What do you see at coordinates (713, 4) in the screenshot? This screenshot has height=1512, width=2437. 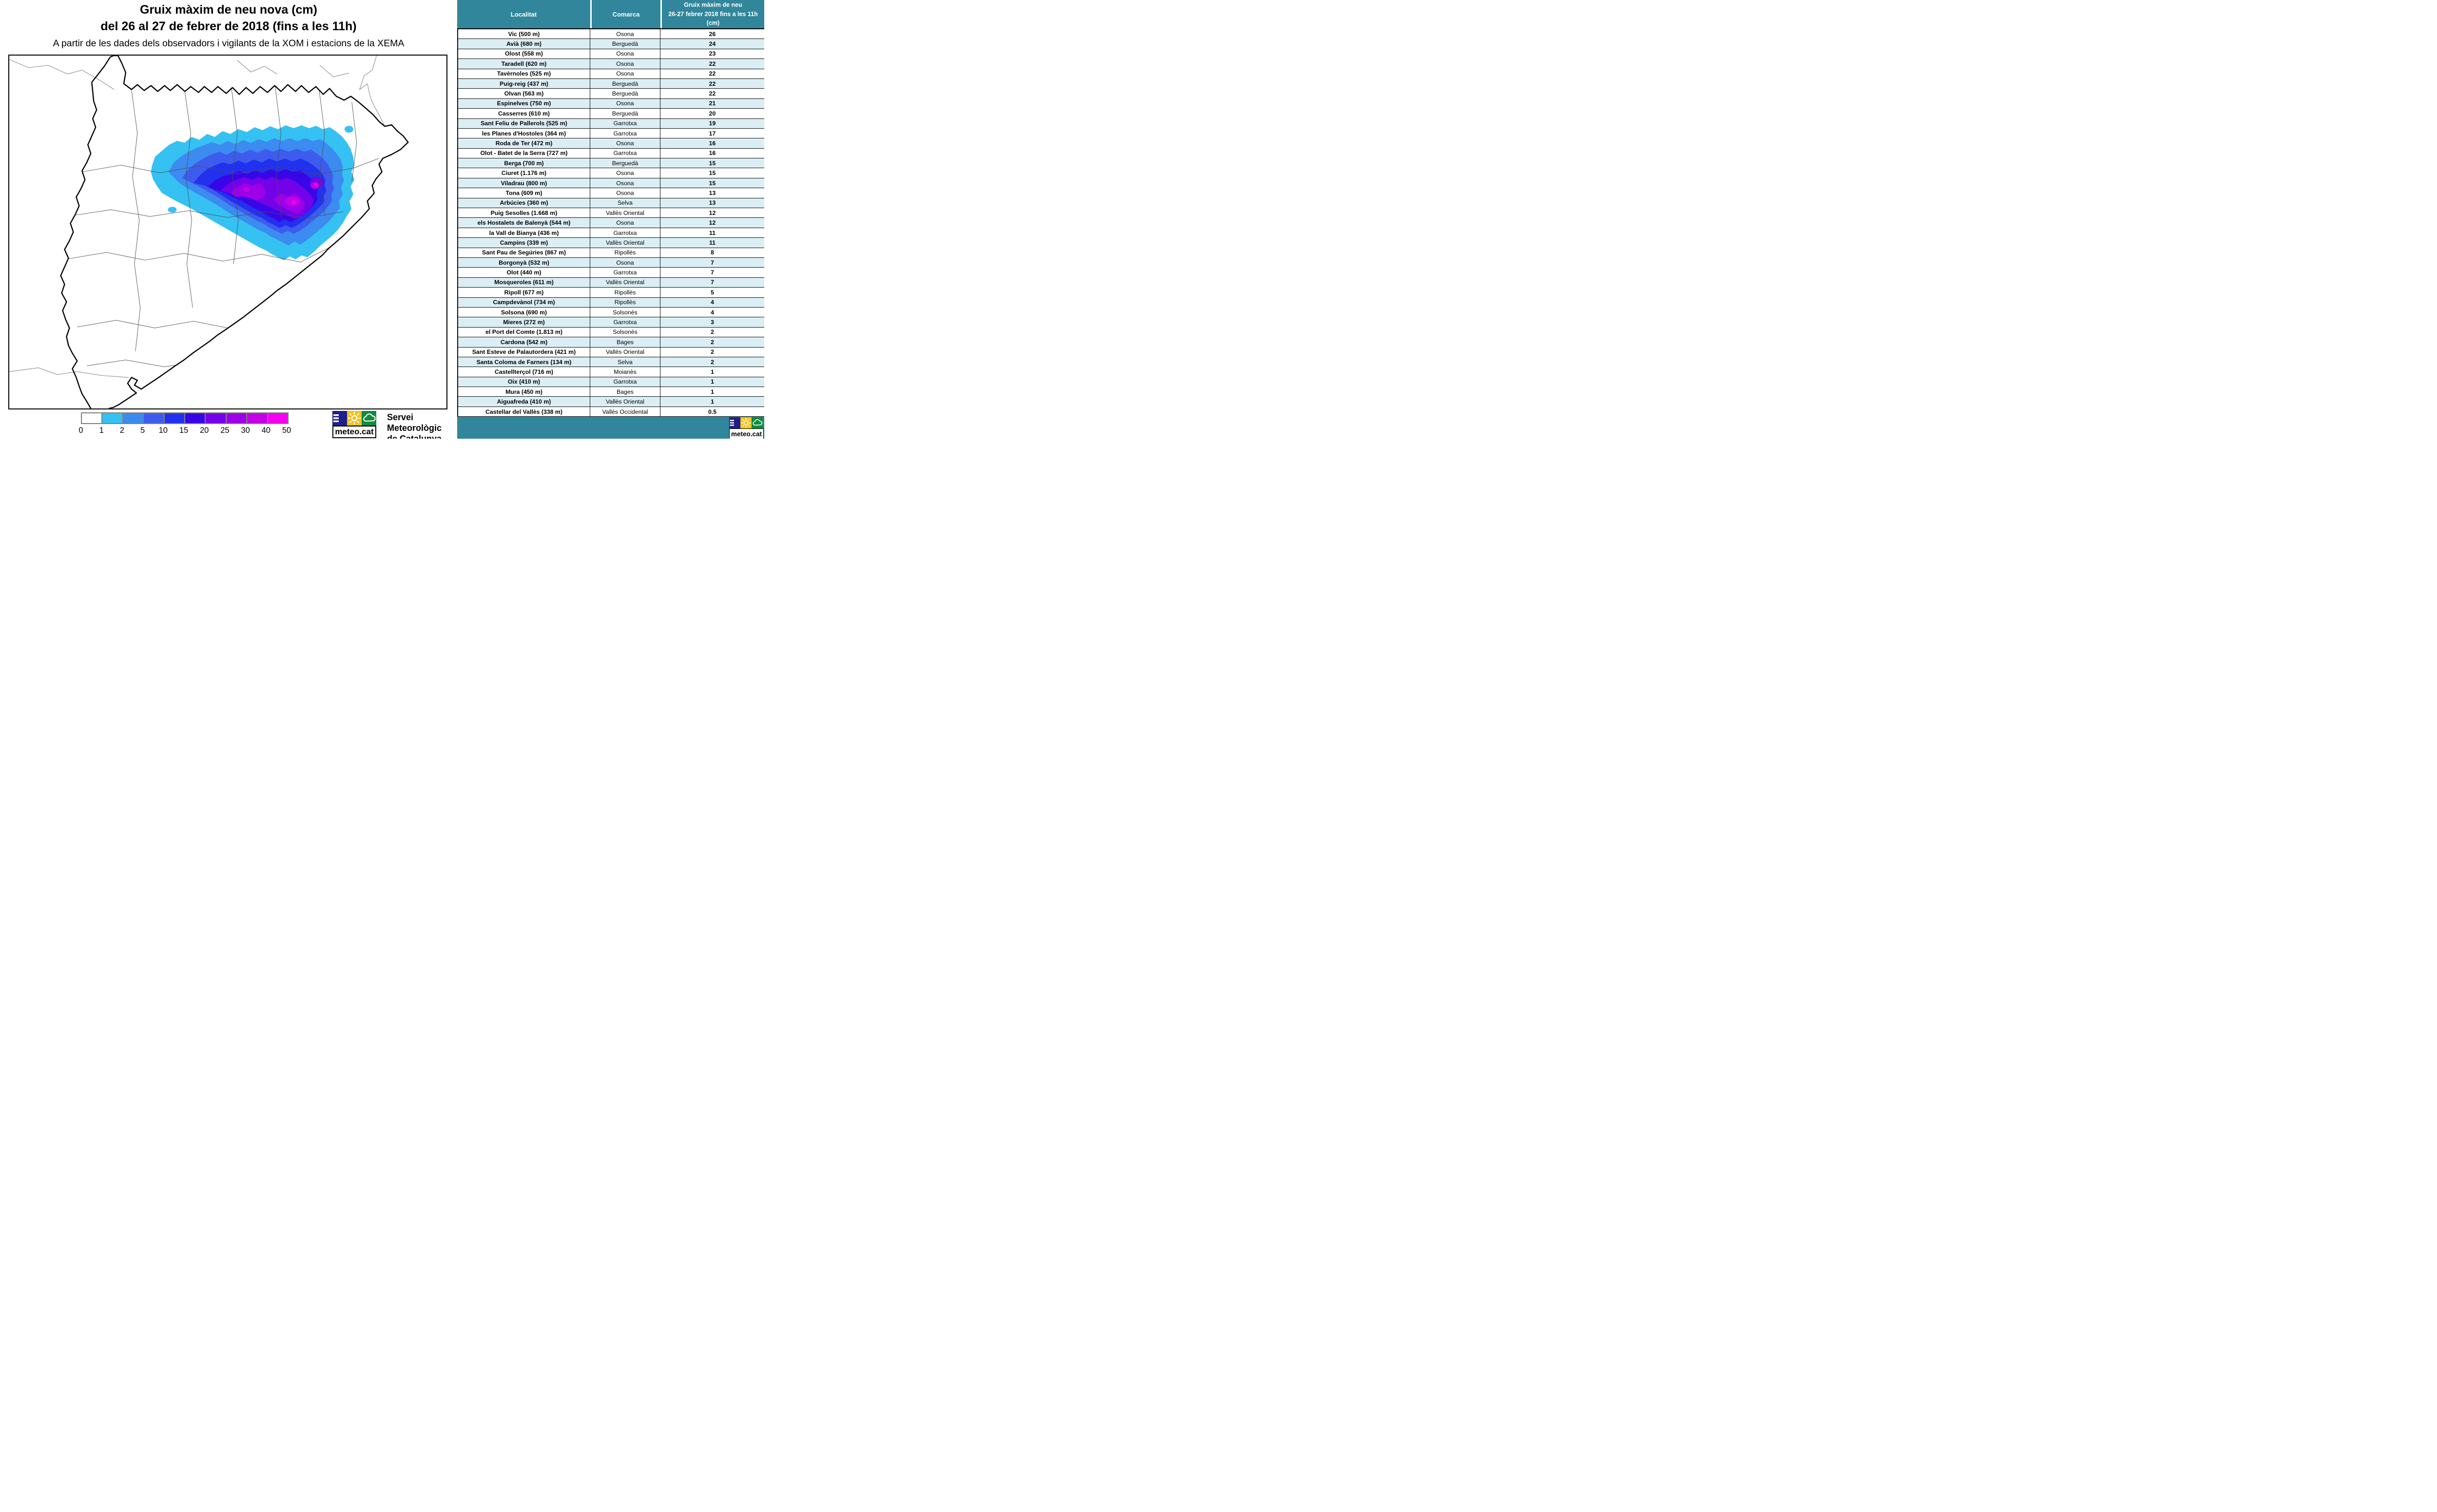 I see `column-header-gruix-line1: Gruix màxim de neu` at bounding box center [713, 4].